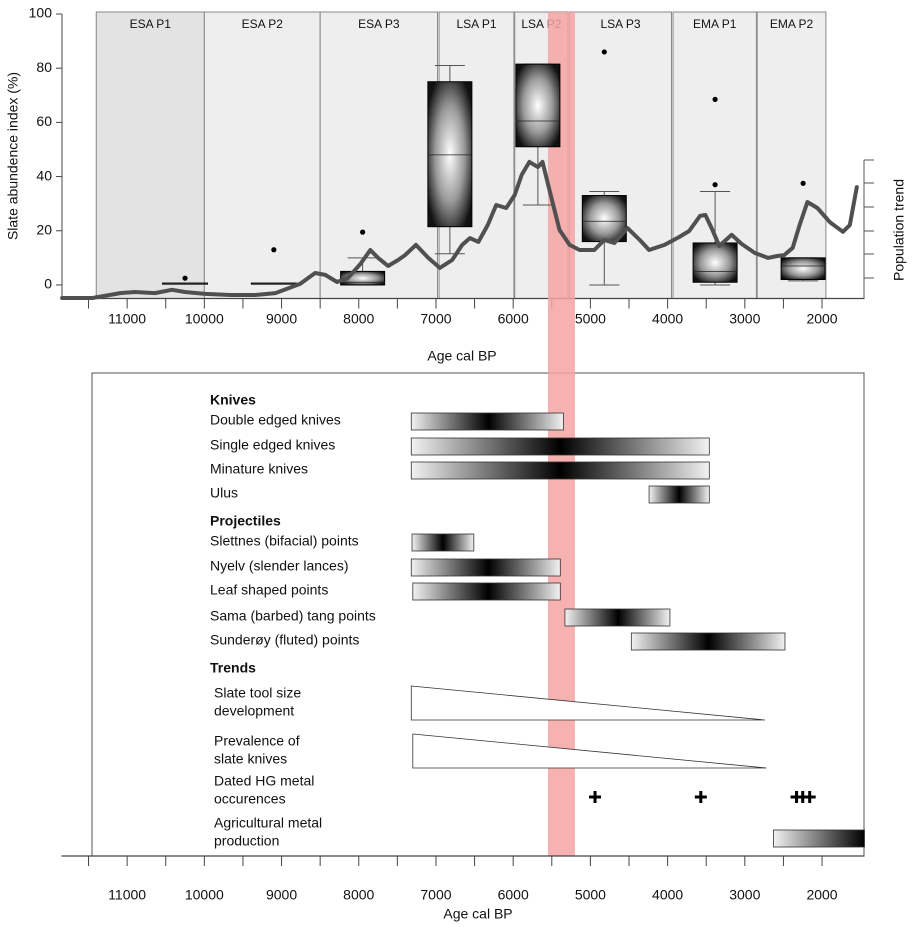 The image size is (912, 927). I want to click on row-label: Dated HG metal, so click(264, 781).